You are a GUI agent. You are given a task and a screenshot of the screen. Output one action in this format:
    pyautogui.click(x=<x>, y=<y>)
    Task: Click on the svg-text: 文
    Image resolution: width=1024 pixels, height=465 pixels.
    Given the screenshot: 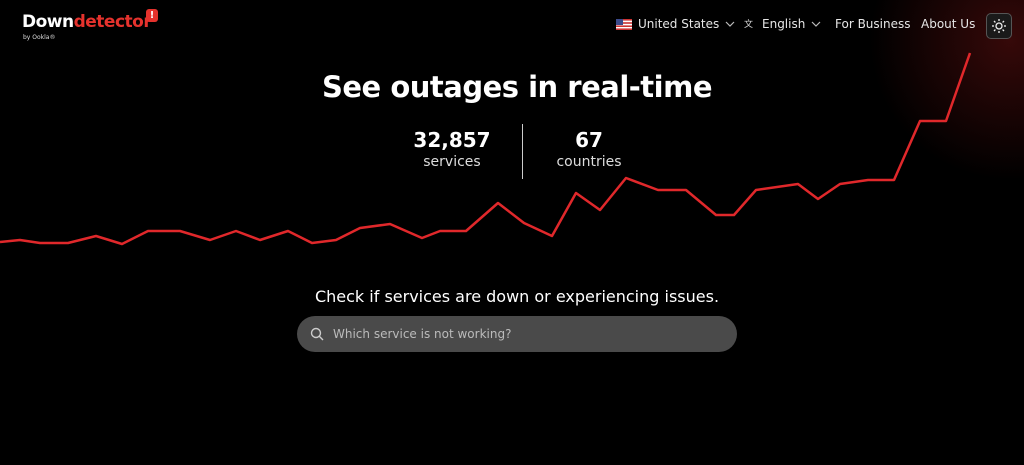 What is the action you would take?
    pyautogui.click(x=748, y=24)
    